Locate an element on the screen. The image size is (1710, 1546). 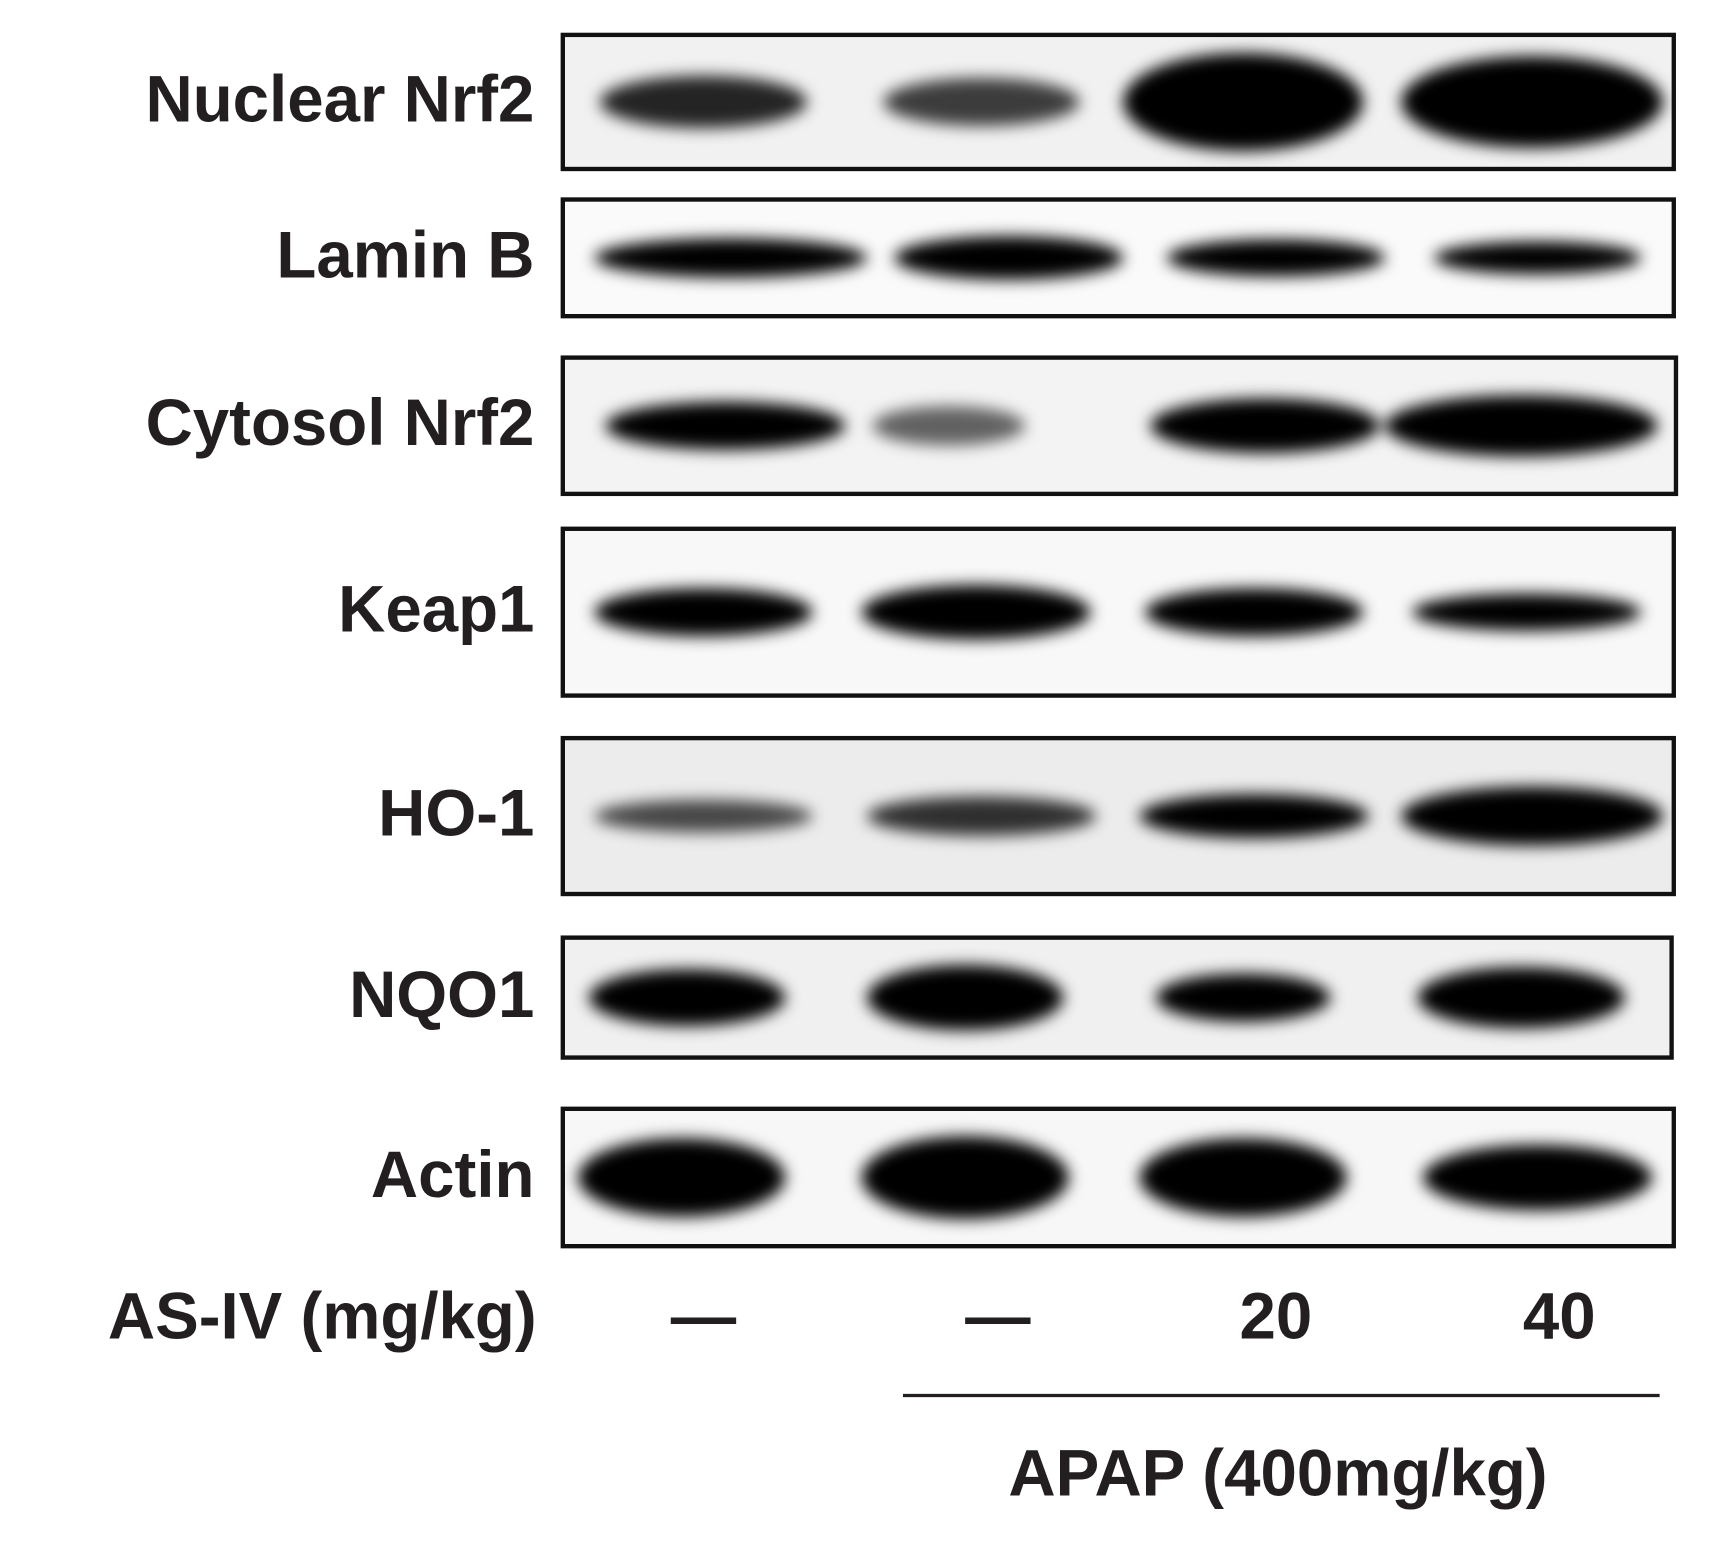
row-label: Keap1 is located at coordinates (436, 609).